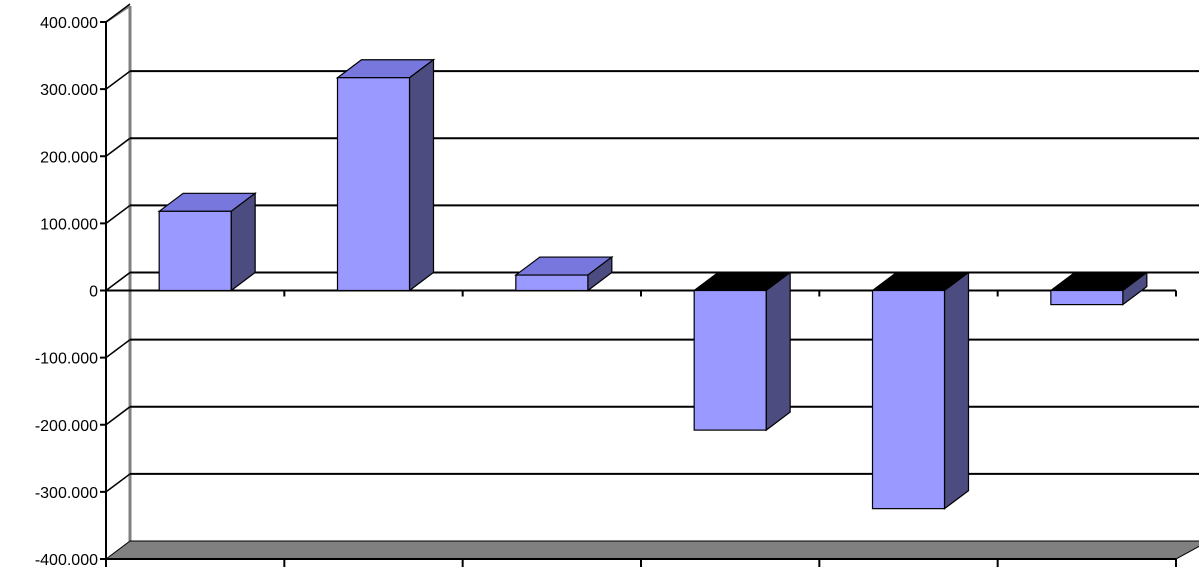 The width and height of the screenshot is (1199, 568). What do you see at coordinates (69, 224) in the screenshot?
I see `y-tick-label: 100.000` at bounding box center [69, 224].